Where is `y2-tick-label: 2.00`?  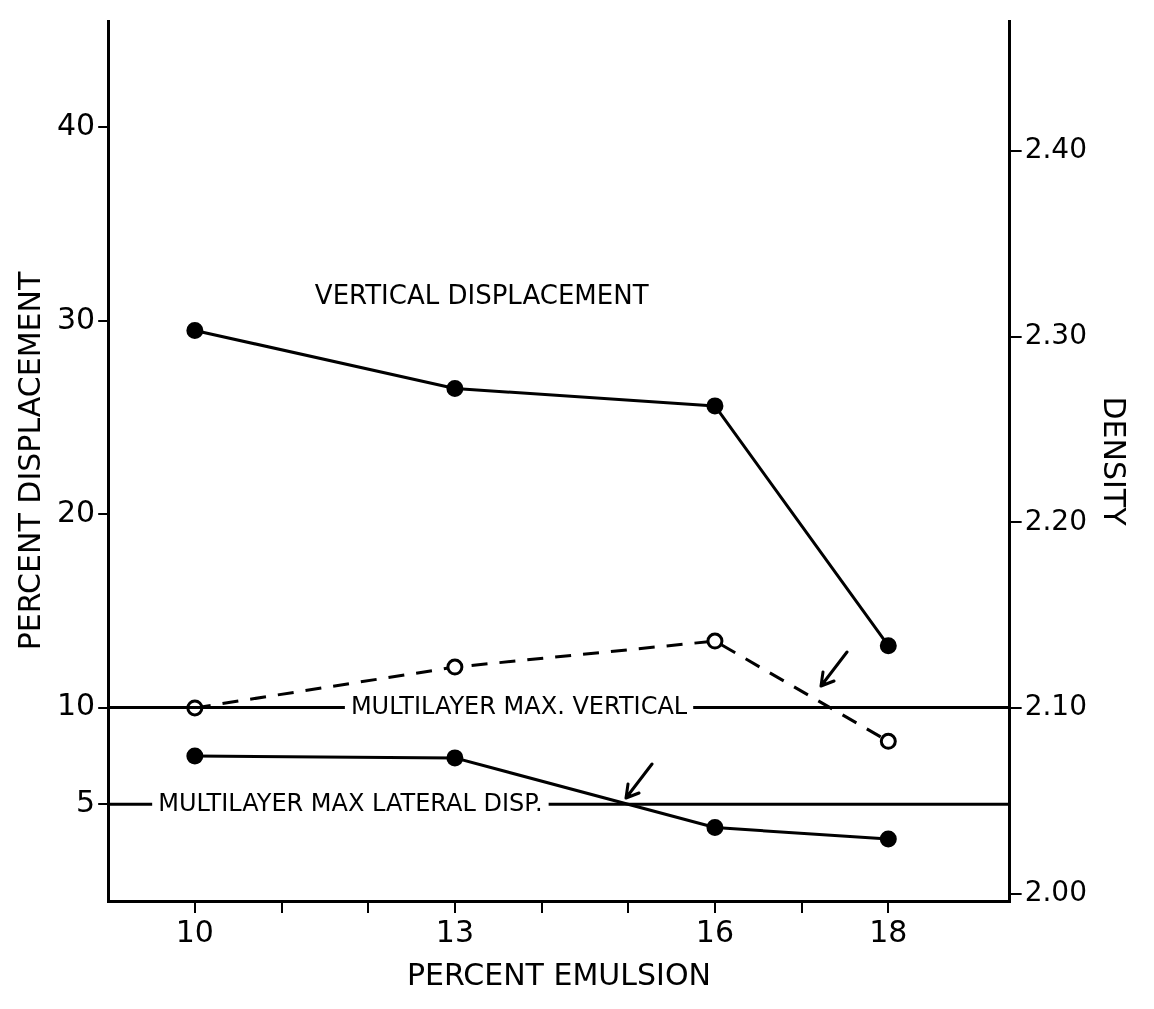 y2-tick-label: 2.00 is located at coordinates (1055, 891).